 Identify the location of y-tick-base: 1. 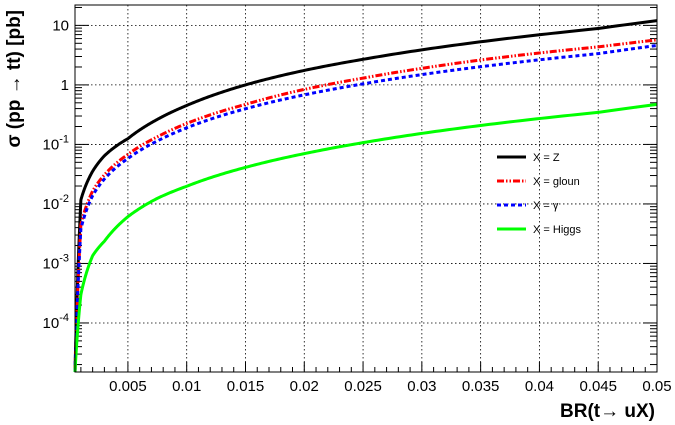
(65, 85).